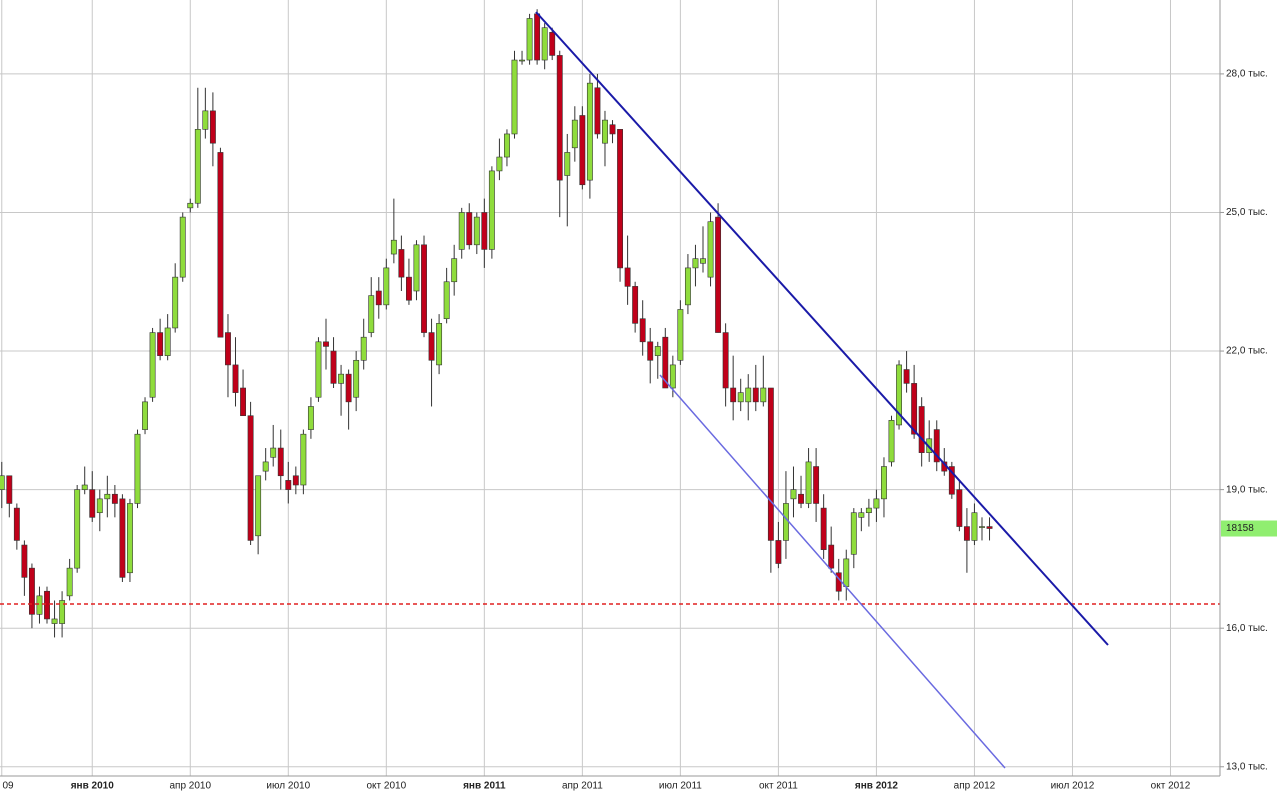 The width and height of the screenshot is (1280, 800). Describe the element at coordinates (1247, 489) in the screenshot. I see `y-tick-label: 19,0 тыс.` at that location.